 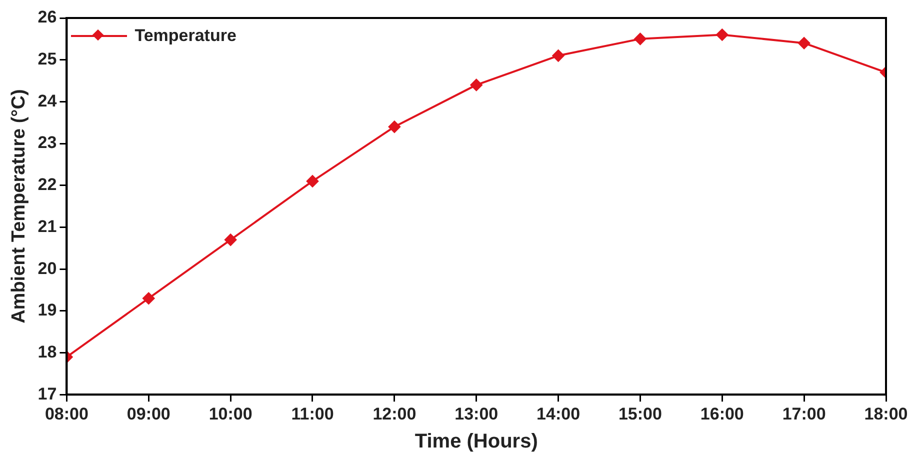 I want to click on y-tick-label: 23, so click(x=47, y=142).